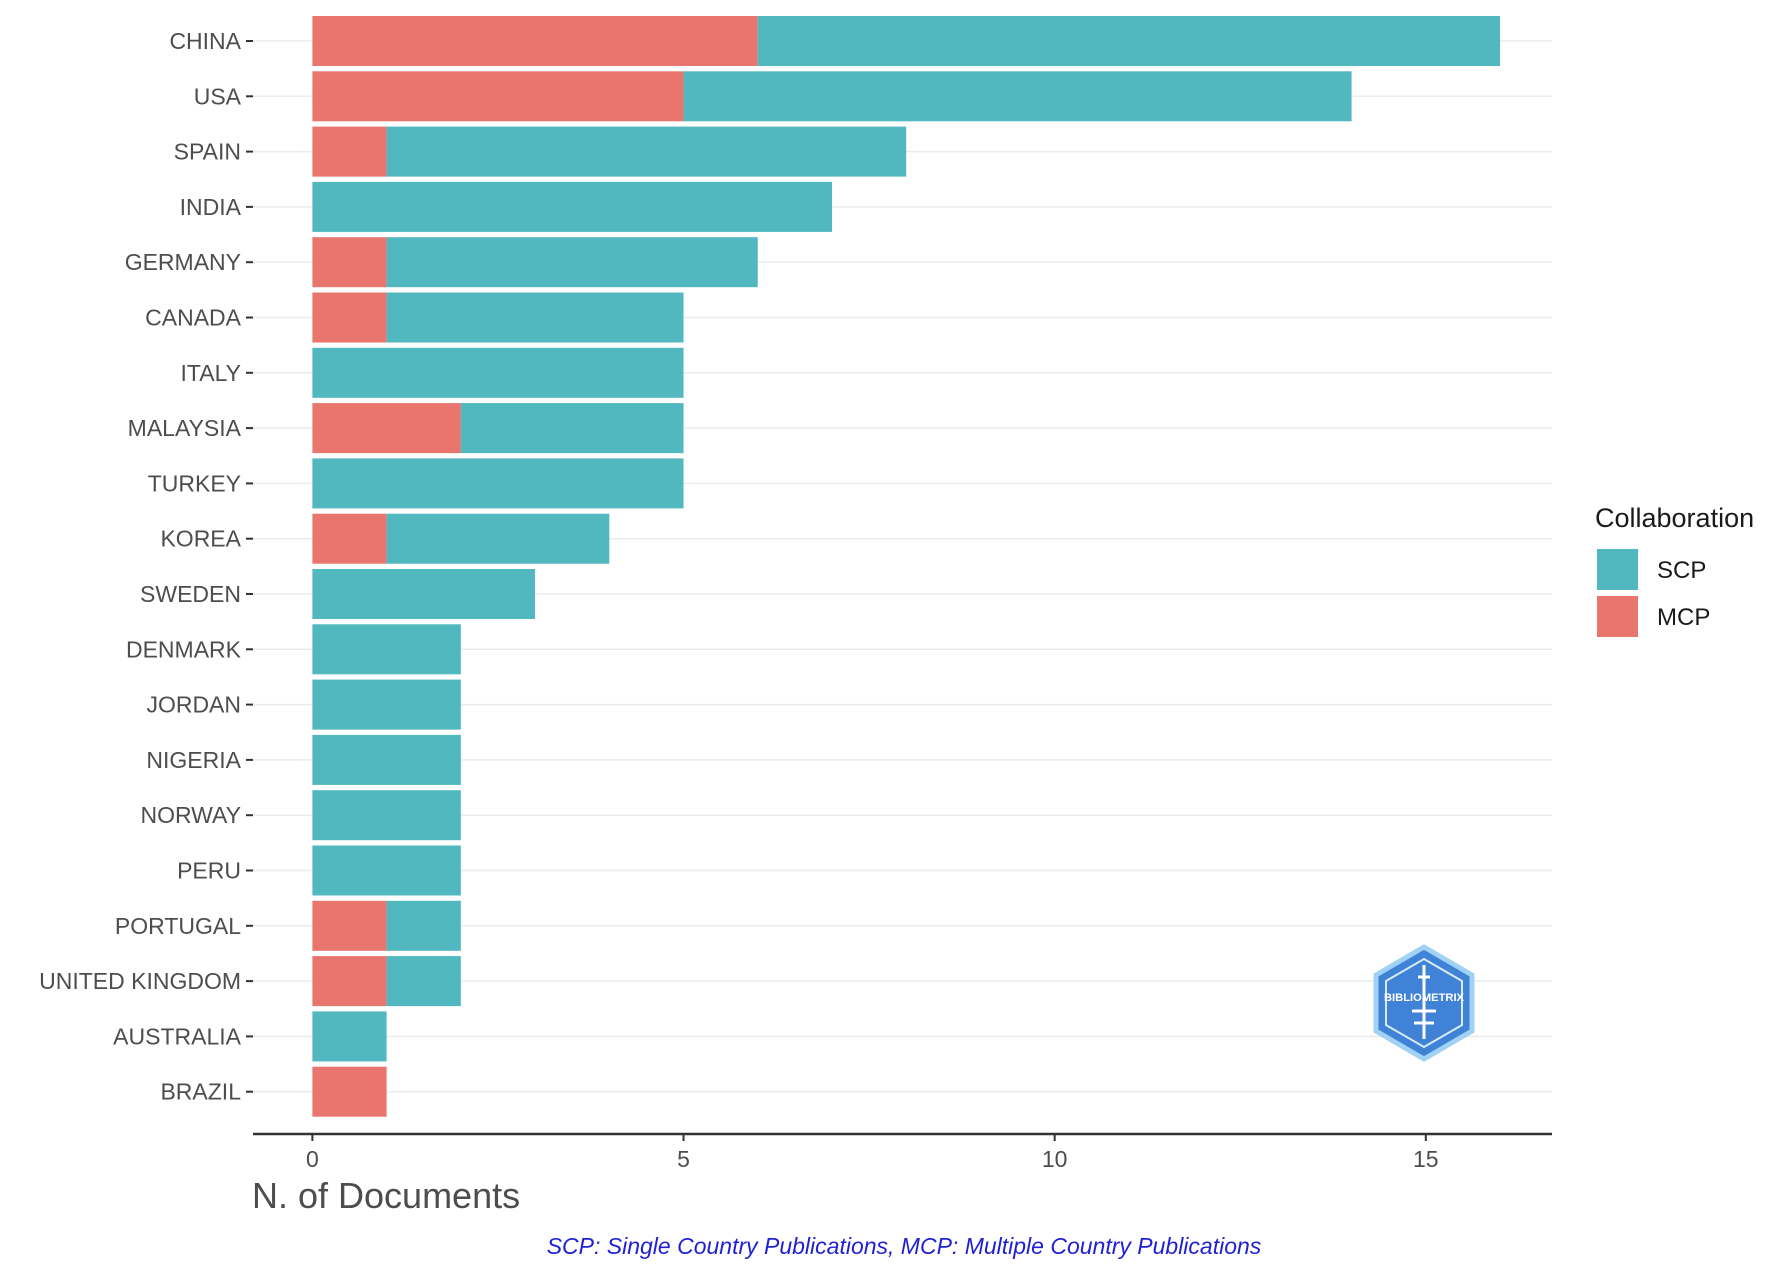 The height and width of the screenshot is (1272, 1774). I want to click on legend: Collaboration SCP MCP, so click(1674, 570).